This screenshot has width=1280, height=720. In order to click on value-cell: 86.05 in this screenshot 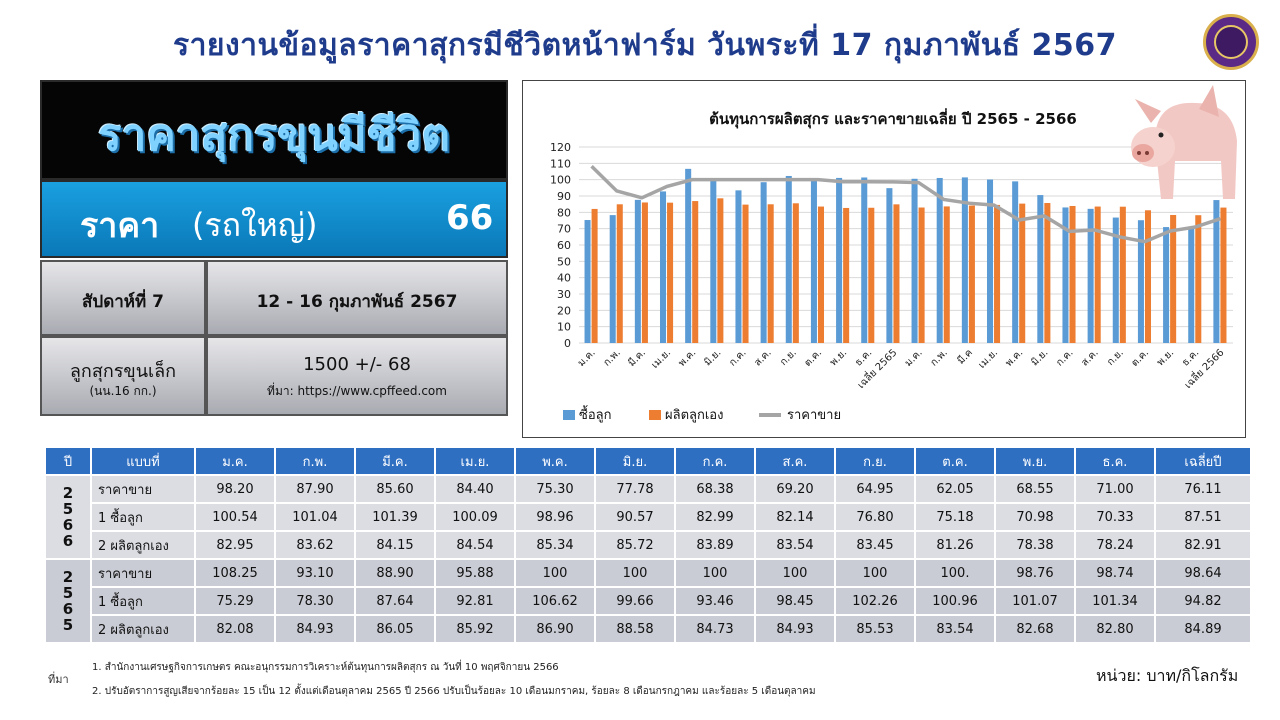, I will do `click(395, 629)`.